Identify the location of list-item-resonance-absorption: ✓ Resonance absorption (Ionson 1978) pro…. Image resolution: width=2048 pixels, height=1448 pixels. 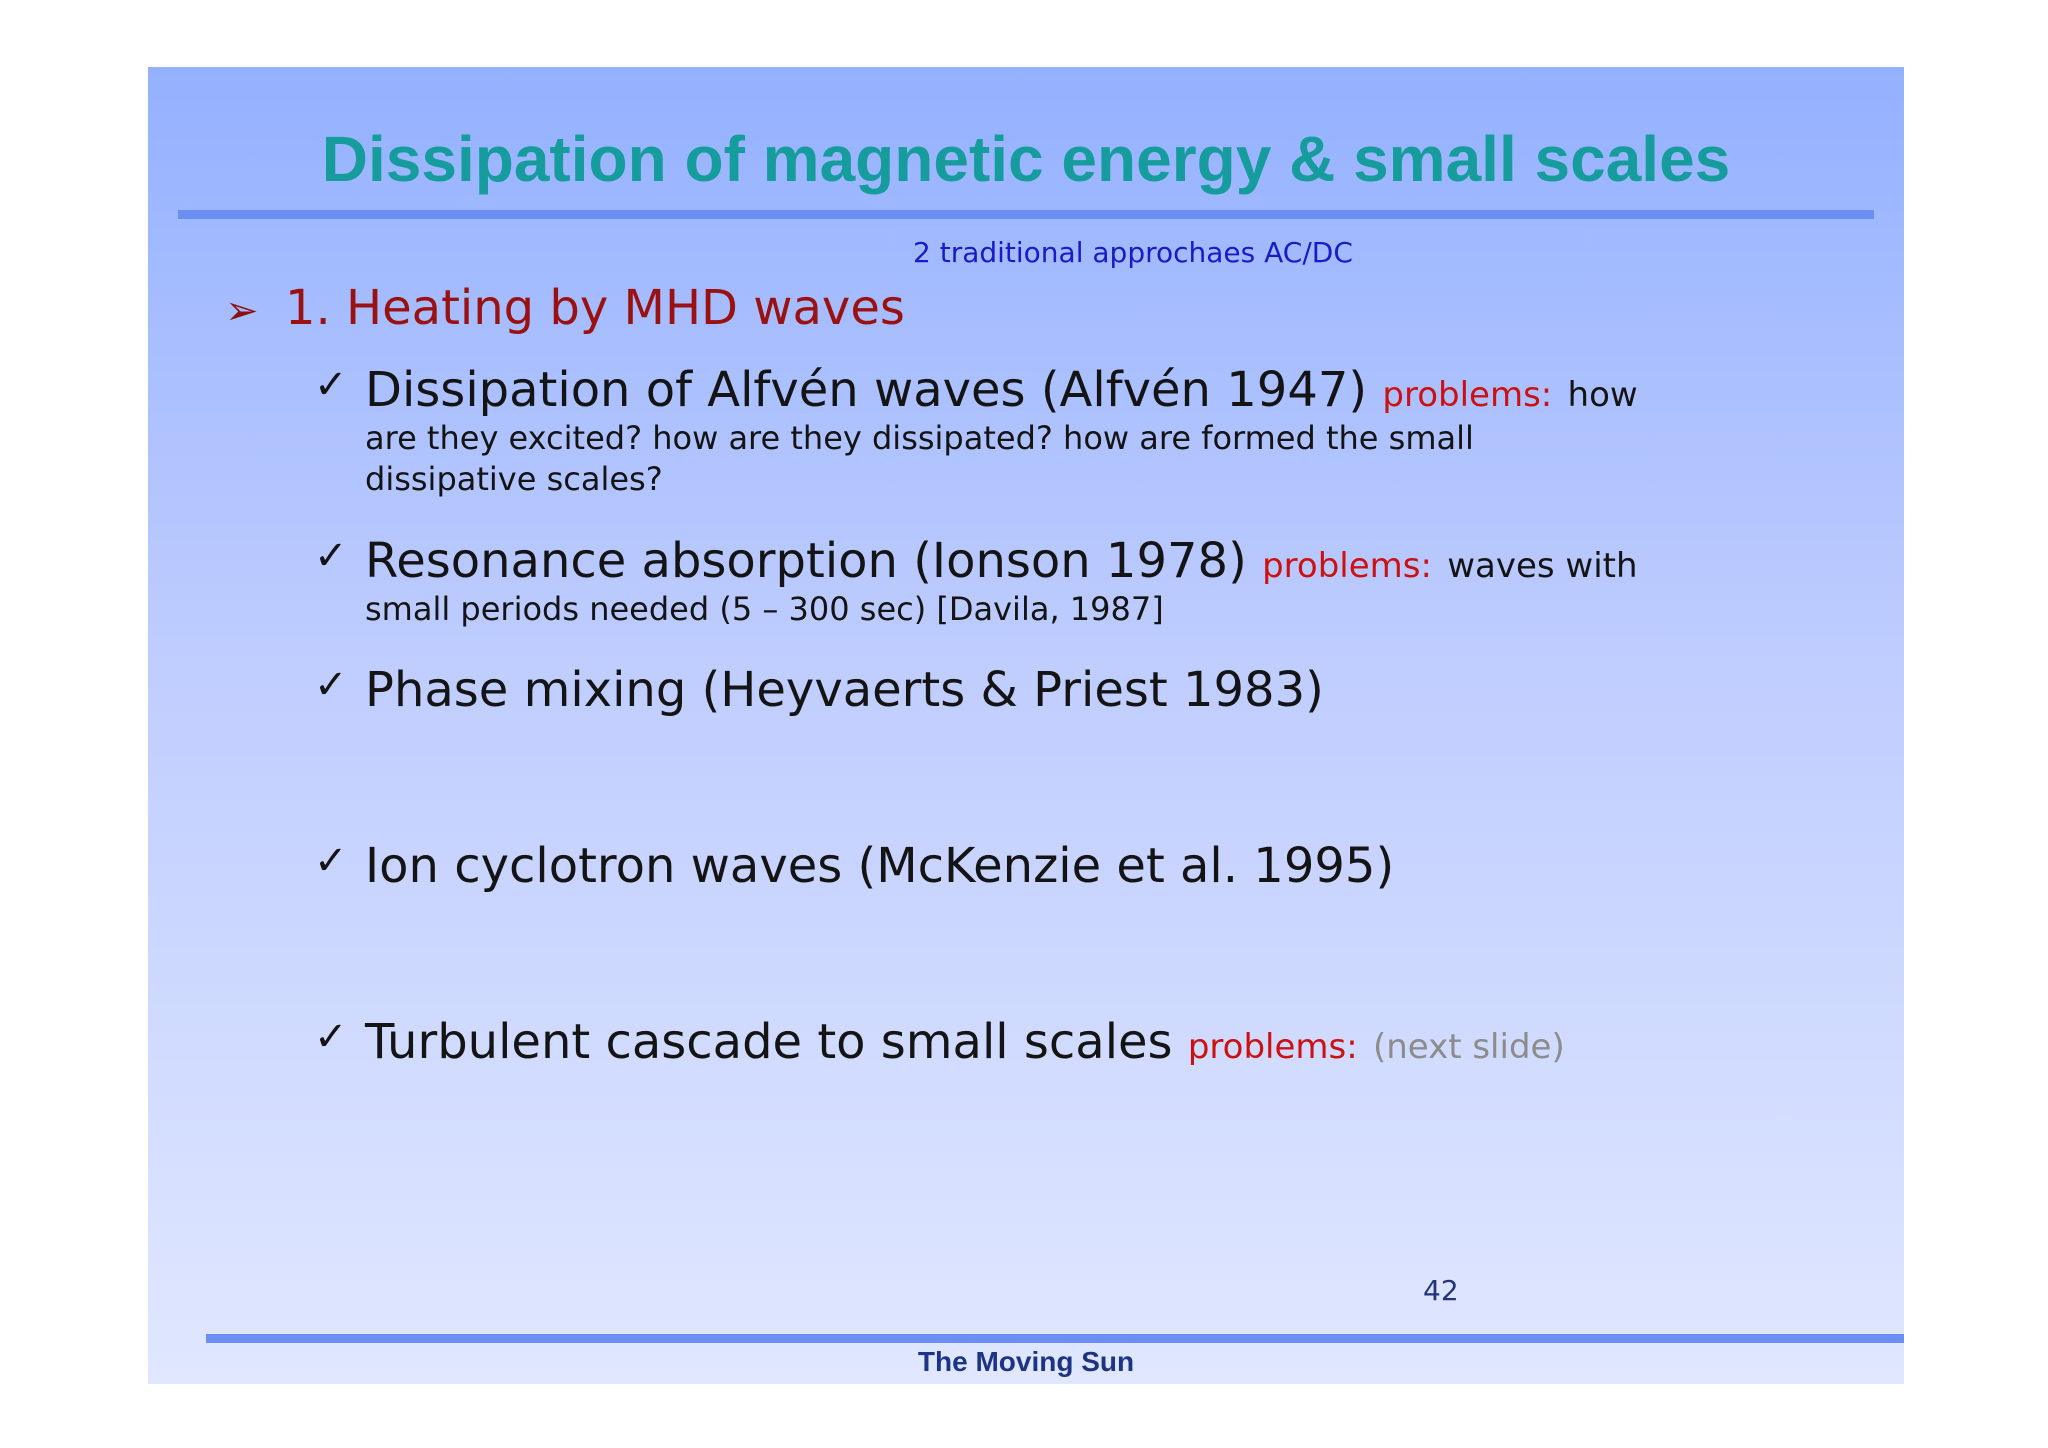
(976, 581).